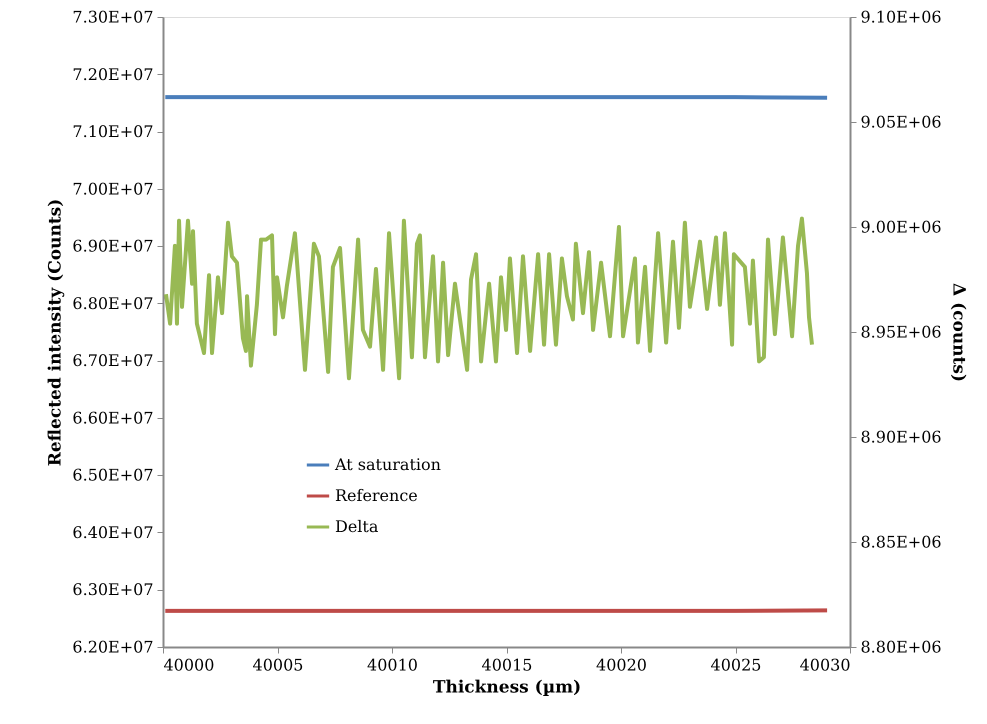 This screenshot has height=724, width=987. I want to click on y2-tick-label: 9.05E+06, so click(901, 122).